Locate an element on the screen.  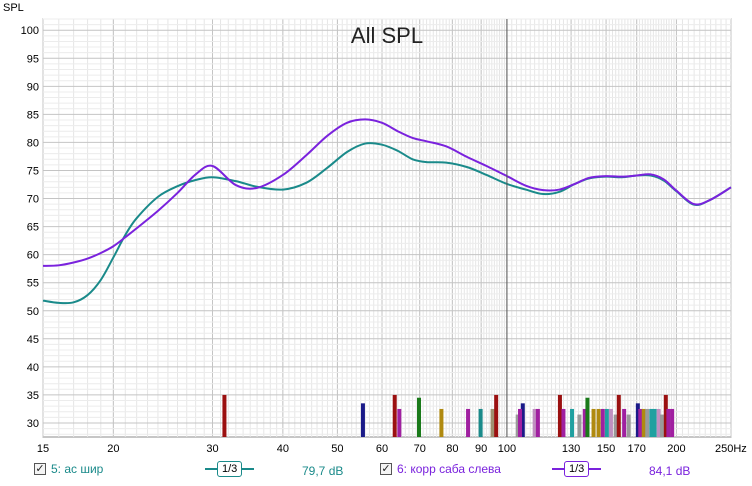
x-tick-label: 20 is located at coordinates (113, 449).